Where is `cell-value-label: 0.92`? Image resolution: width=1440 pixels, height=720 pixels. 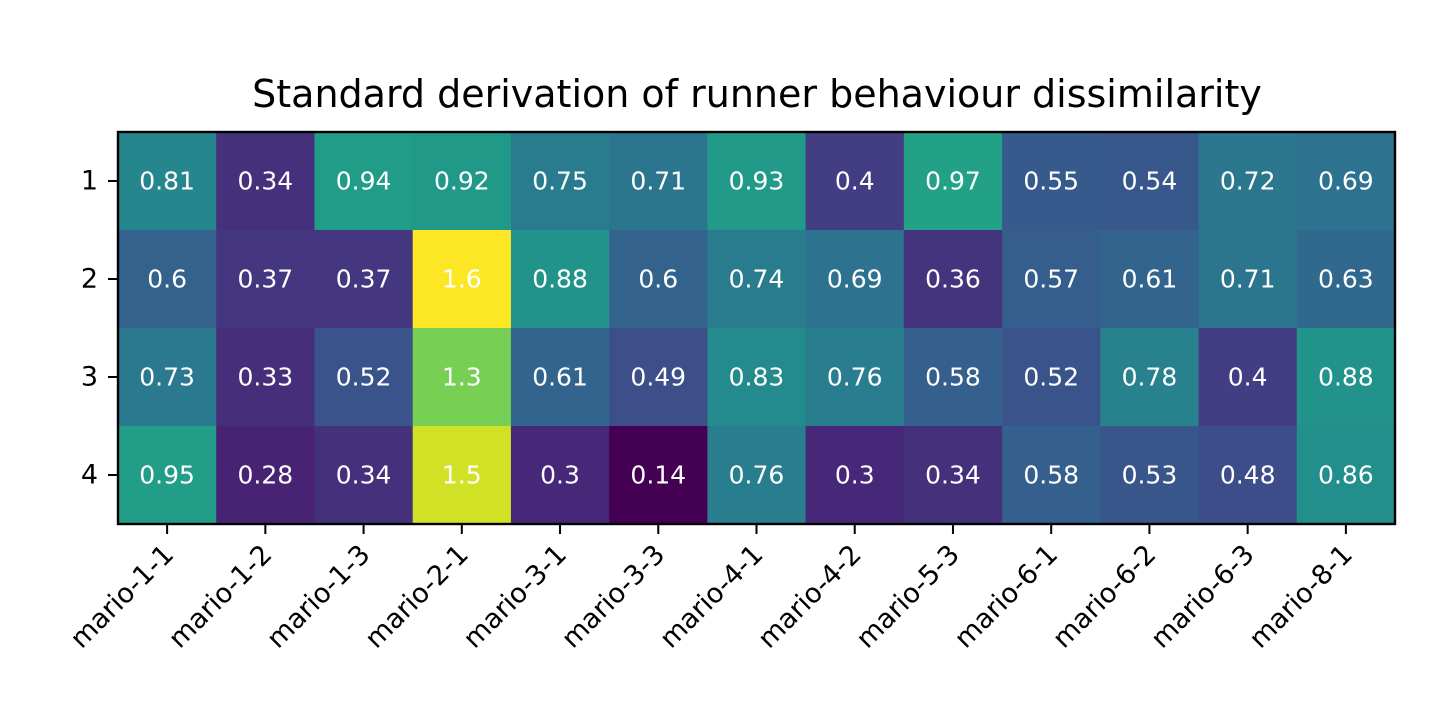 cell-value-label: 0.92 is located at coordinates (462, 181).